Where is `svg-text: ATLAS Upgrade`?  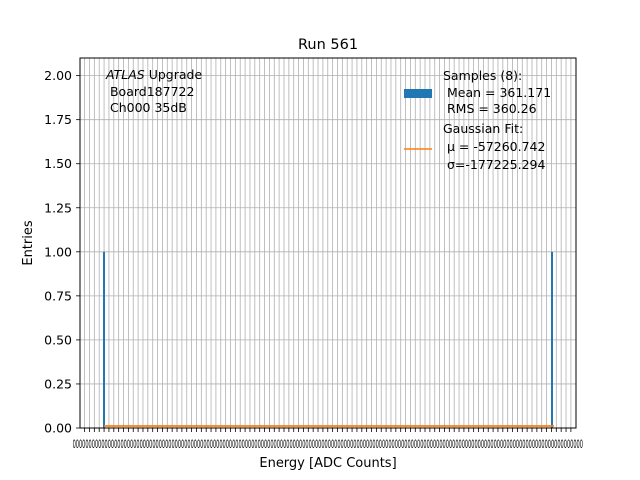 svg-text: ATLAS Upgrade is located at coordinates (153, 74).